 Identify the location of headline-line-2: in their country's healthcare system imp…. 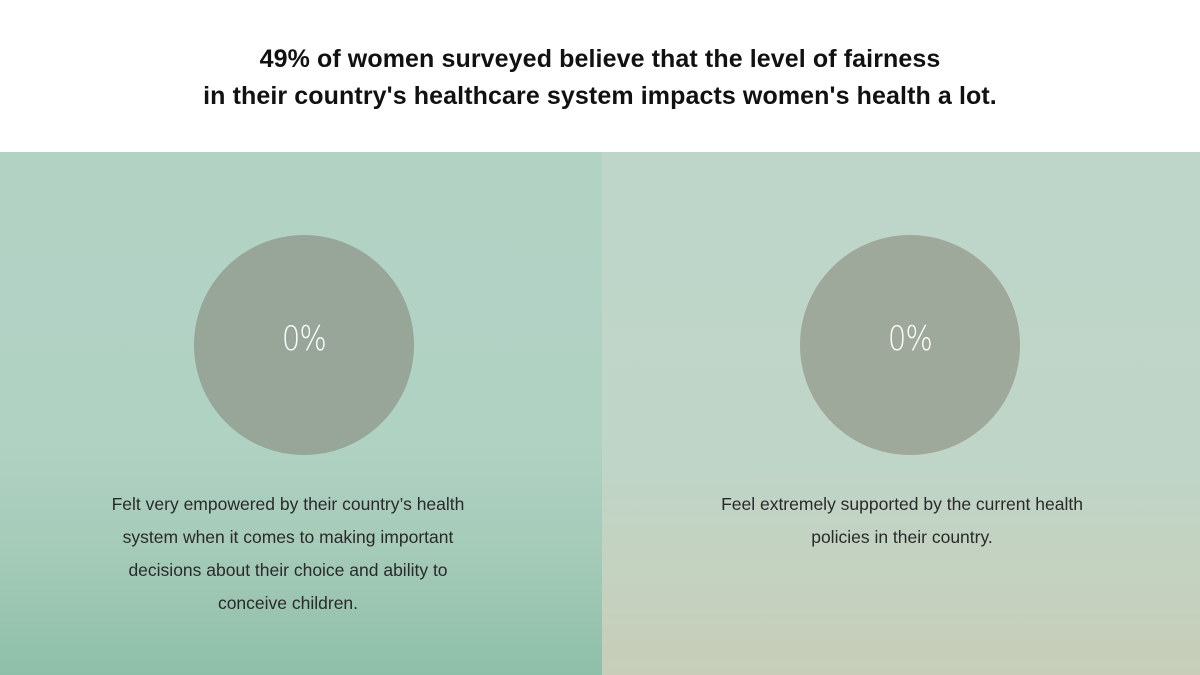
(600, 96).